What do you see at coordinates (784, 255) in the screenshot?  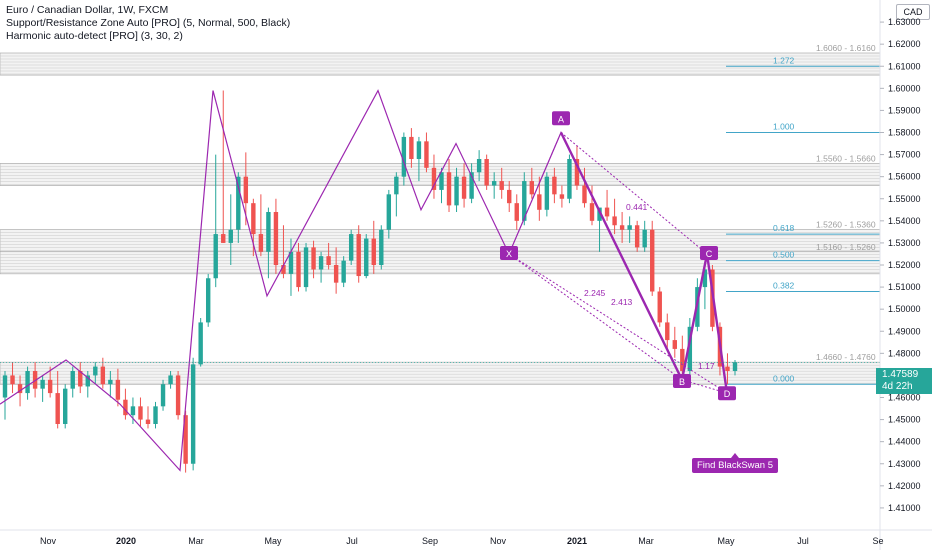 I see `fib-level-label: 0.500` at bounding box center [784, 255].